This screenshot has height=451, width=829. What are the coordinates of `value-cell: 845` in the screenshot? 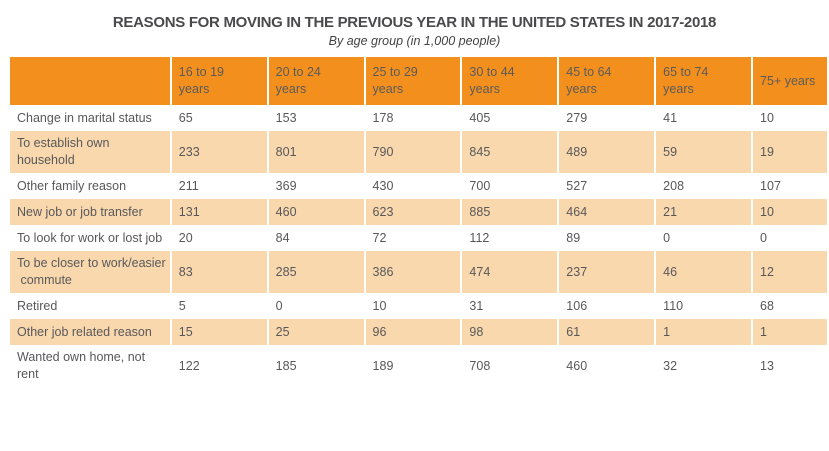 It's located at (510, 152).